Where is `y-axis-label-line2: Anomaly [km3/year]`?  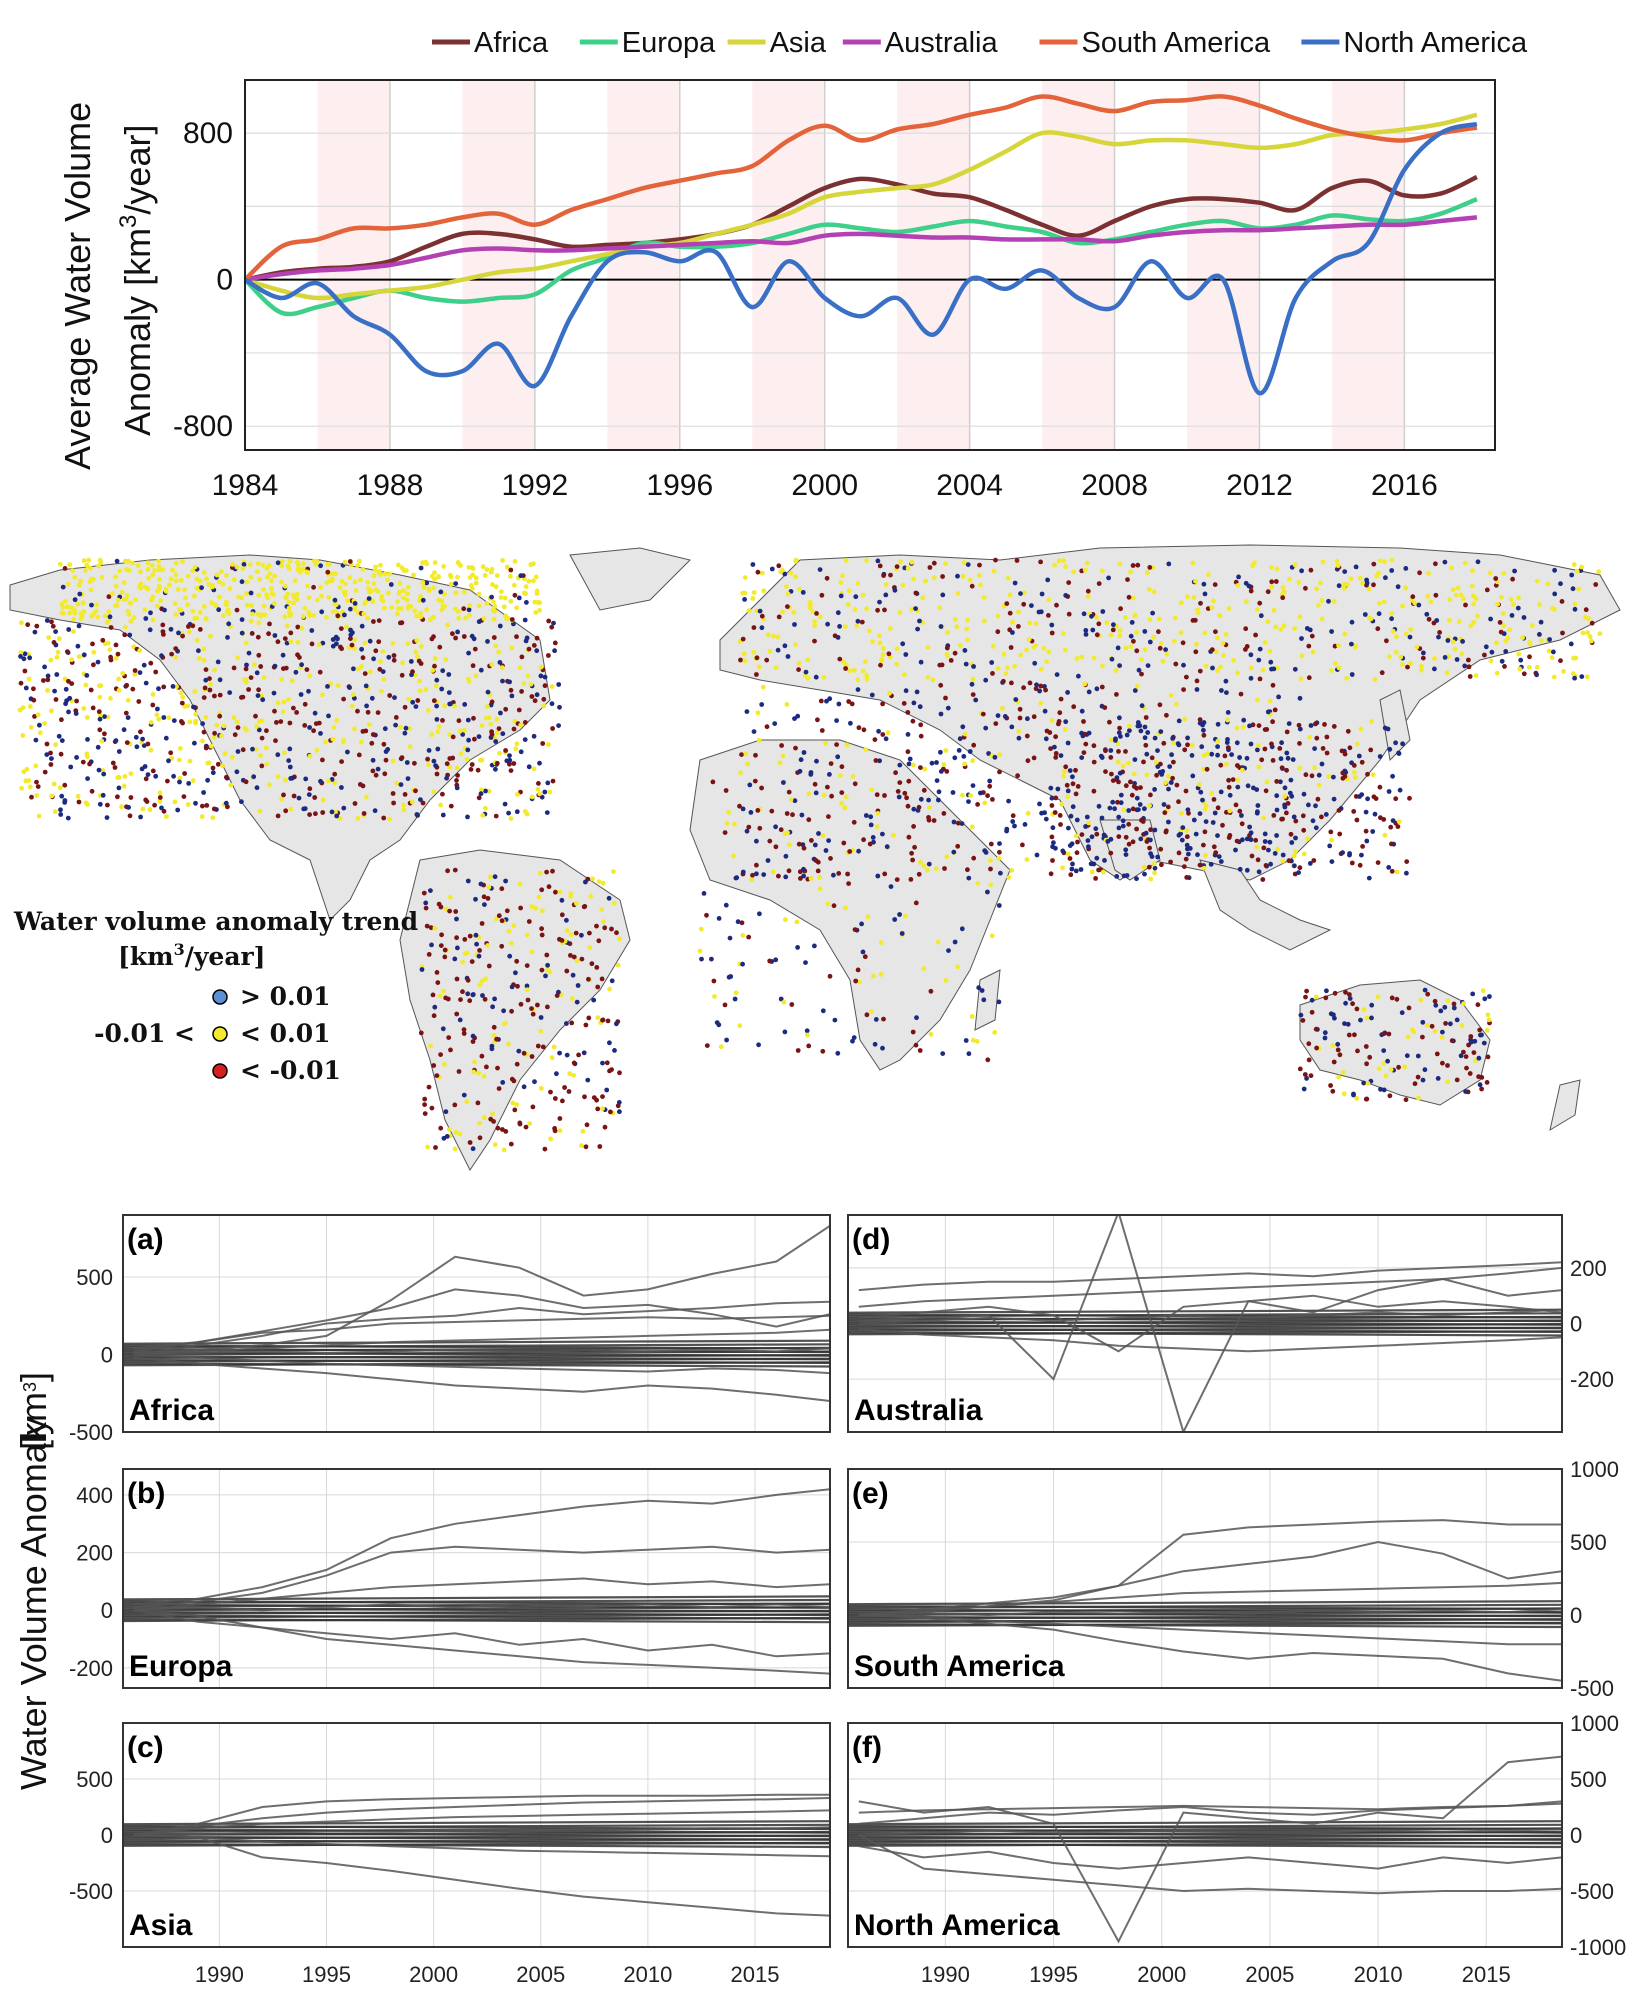 y-axis-label-line2: Anomaly [km3/year] is located at coordinates (136, 280).